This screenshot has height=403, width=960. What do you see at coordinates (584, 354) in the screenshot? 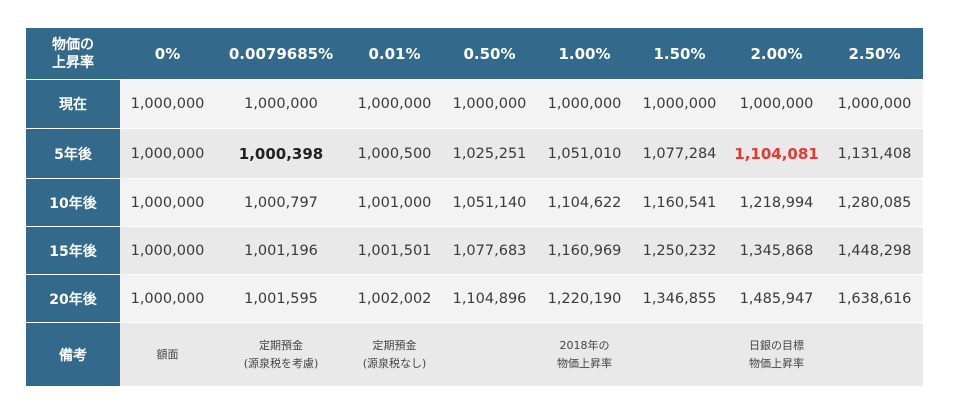
I see `note-cell: 2018年の 物価上昇率` at bounding box center [584, 354].